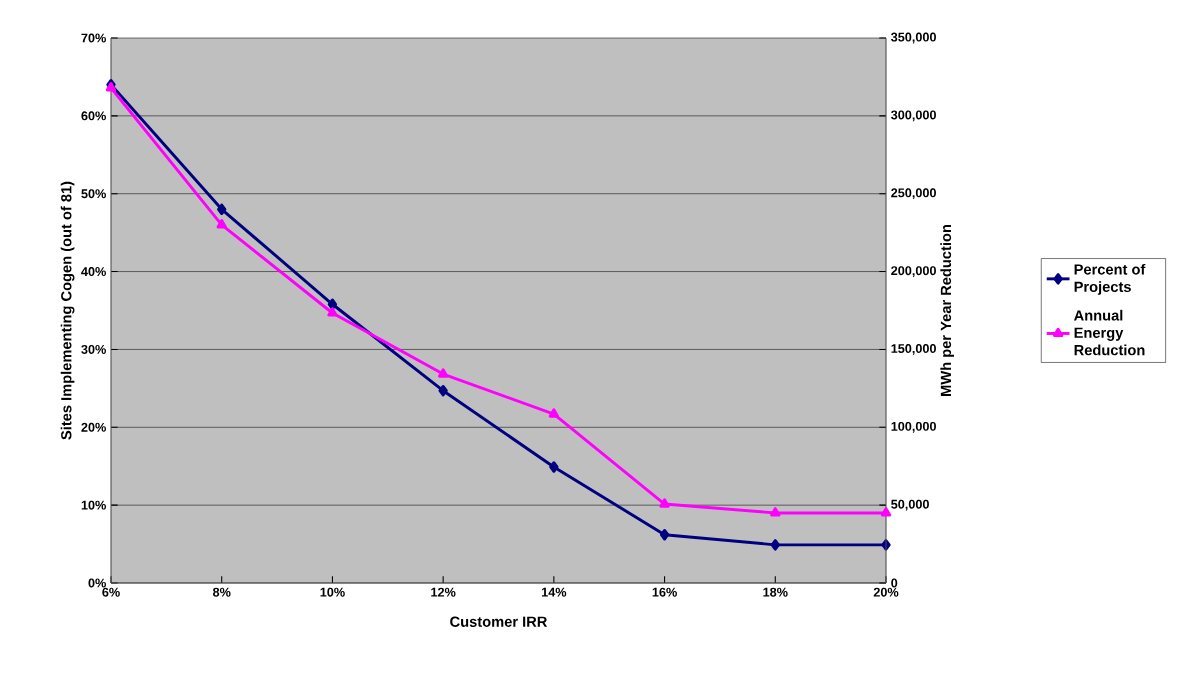 This screenshot has width=1200, height=679. I want to click on legend-label: Percent of Projects, so click(1110, 279).